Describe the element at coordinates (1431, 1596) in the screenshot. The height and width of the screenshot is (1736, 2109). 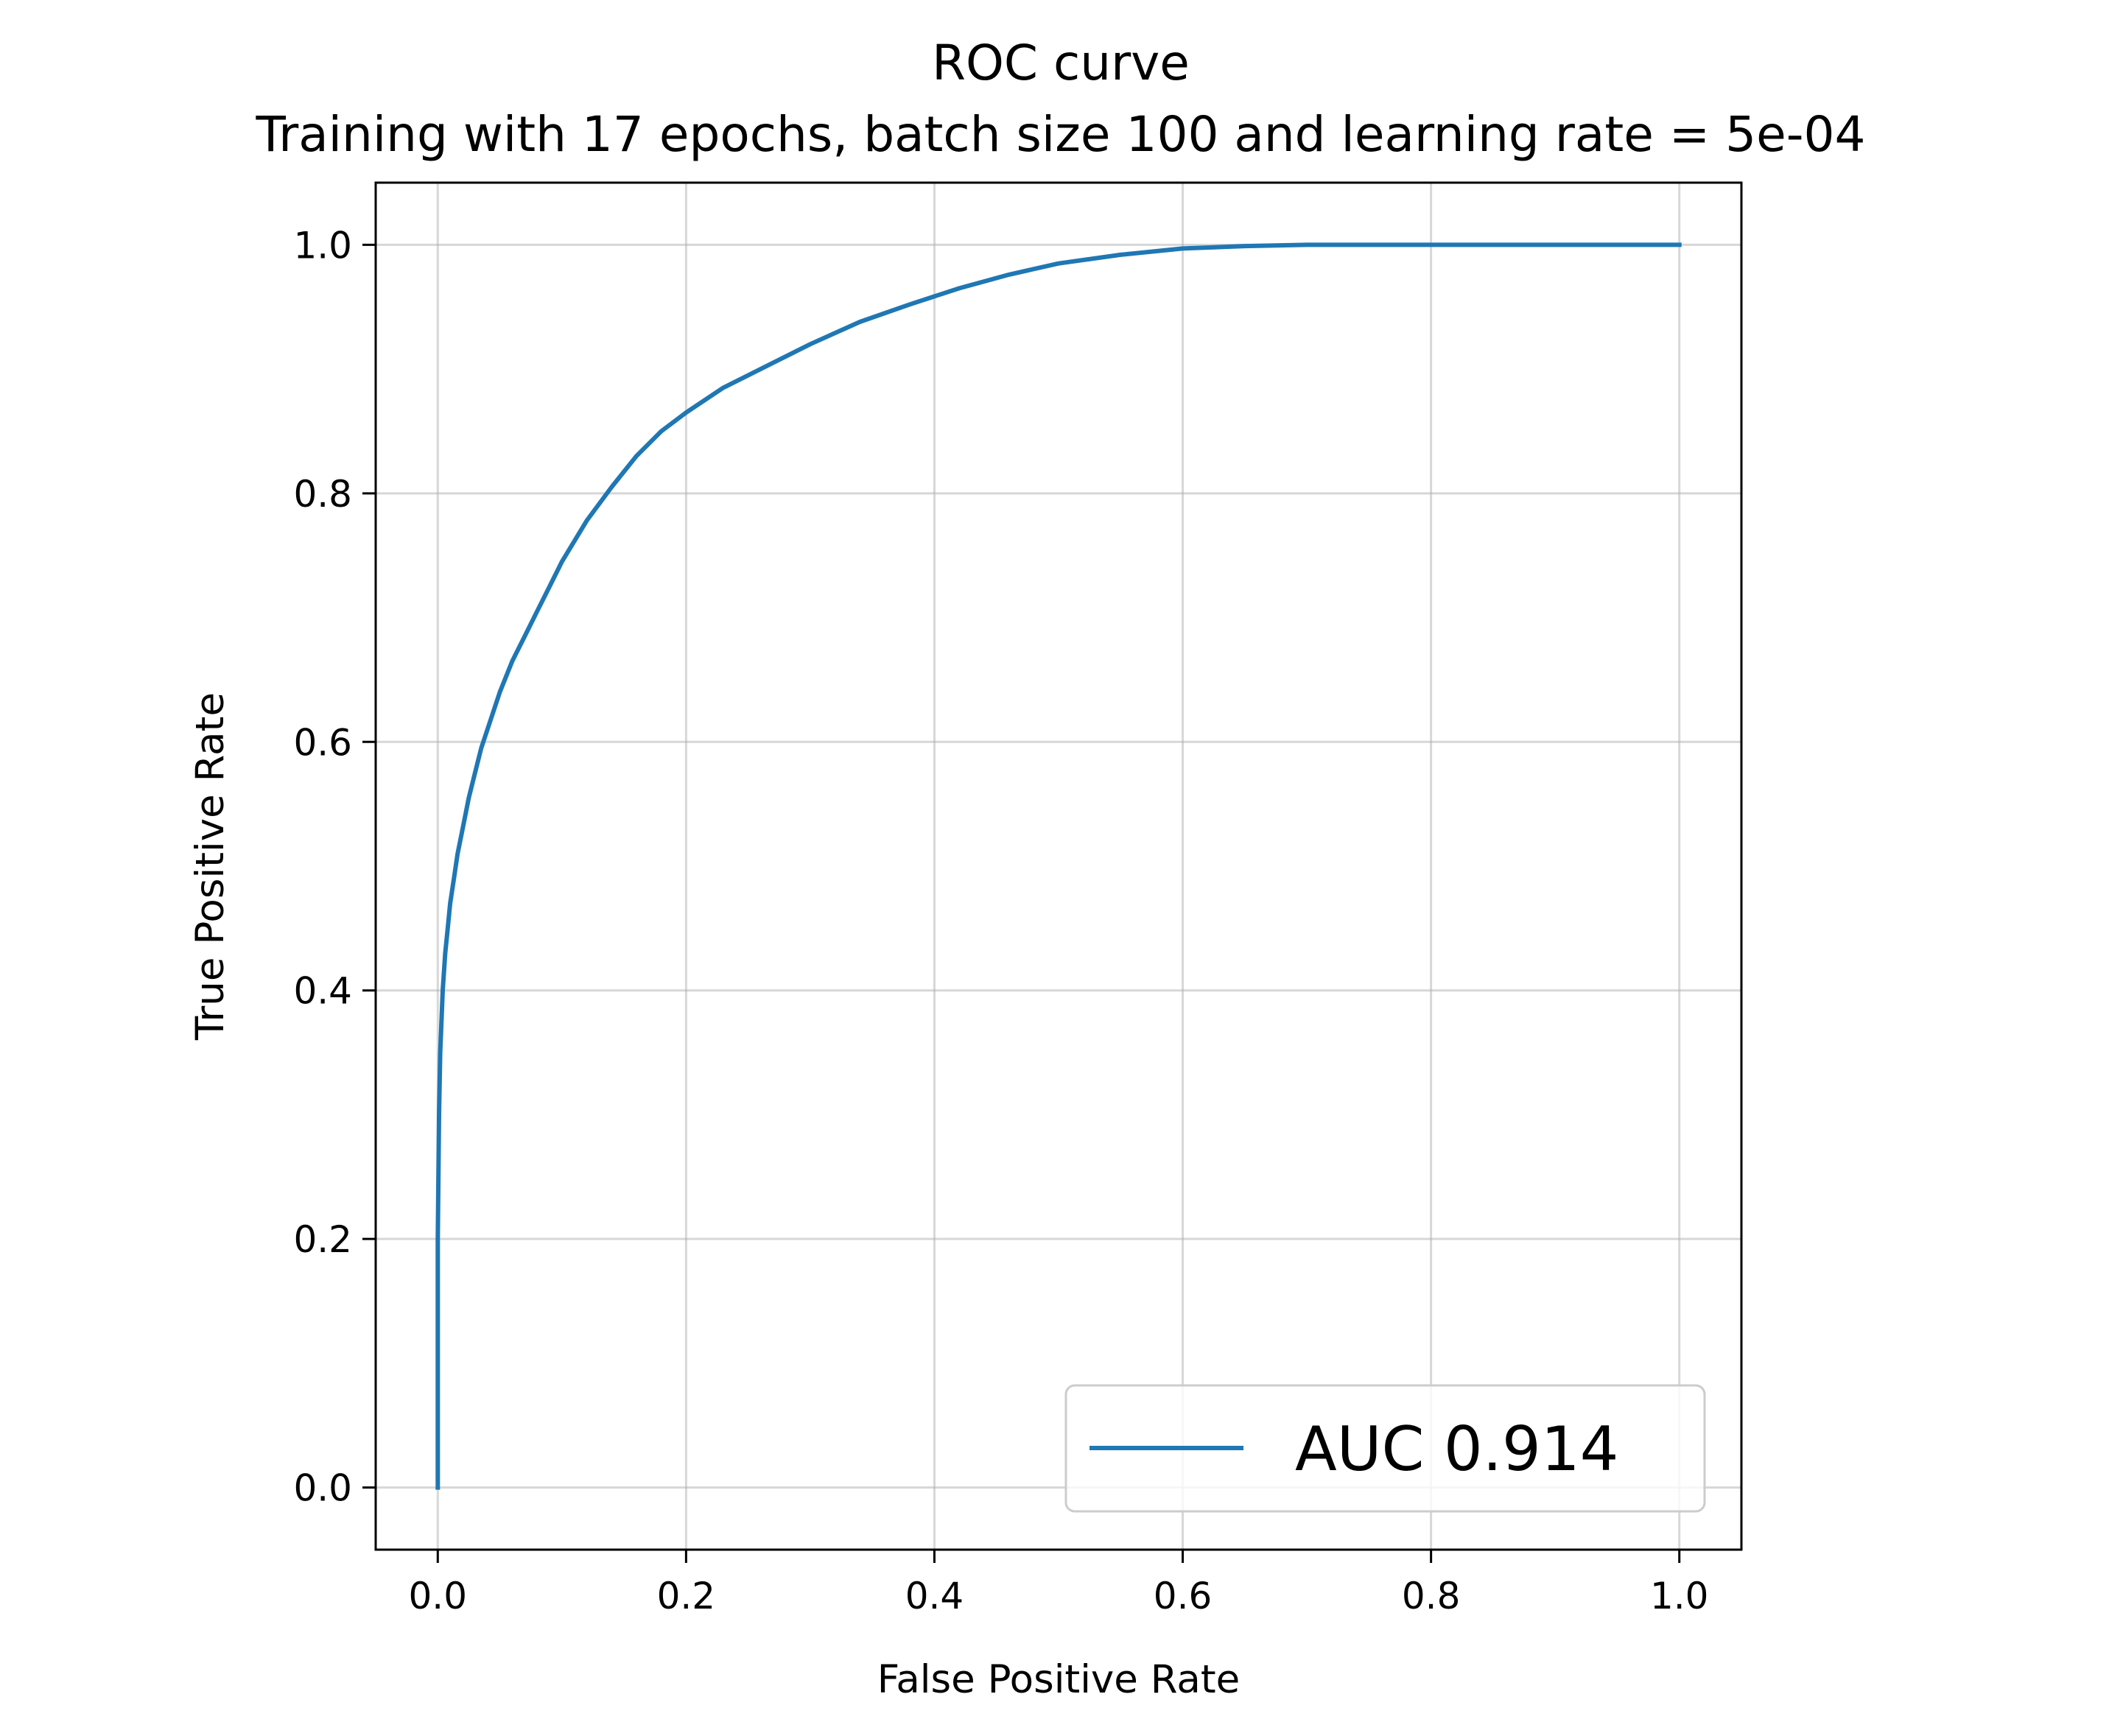
I see `x-tick-label: 0.8` at that location.